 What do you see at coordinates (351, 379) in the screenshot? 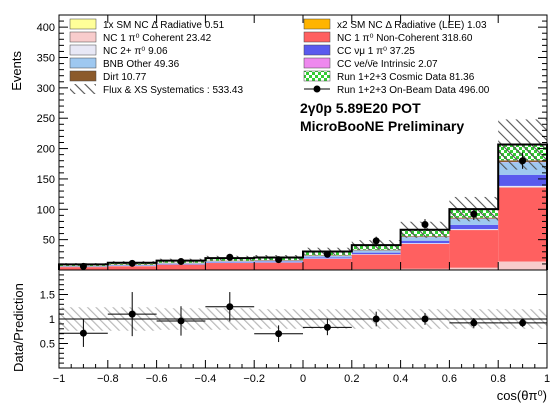
I see `xtick-label-6: 0.2` at bounding box center [351, 379].